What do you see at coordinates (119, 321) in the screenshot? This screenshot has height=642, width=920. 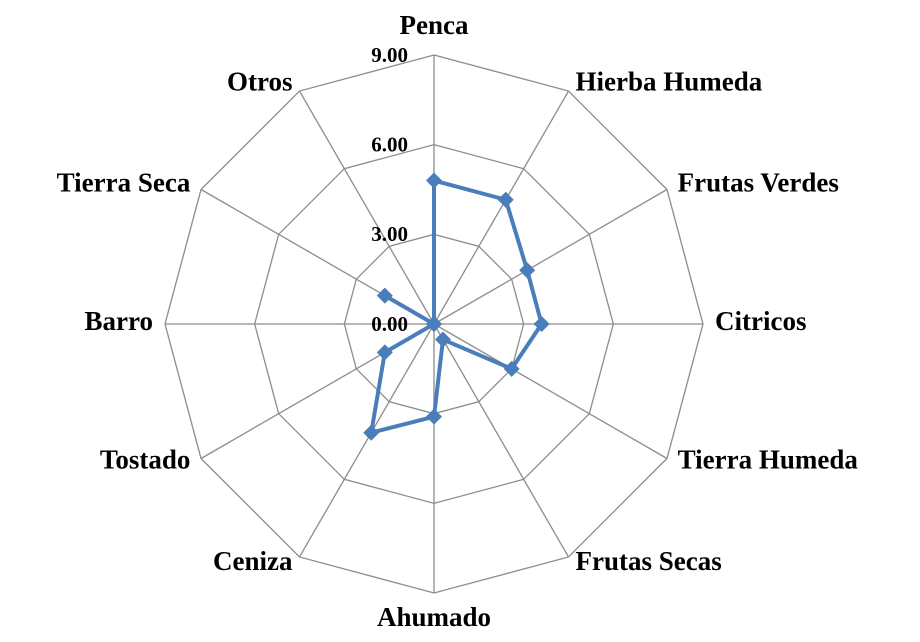 I see `category-label: Barro` at bounding box center [119, 321].